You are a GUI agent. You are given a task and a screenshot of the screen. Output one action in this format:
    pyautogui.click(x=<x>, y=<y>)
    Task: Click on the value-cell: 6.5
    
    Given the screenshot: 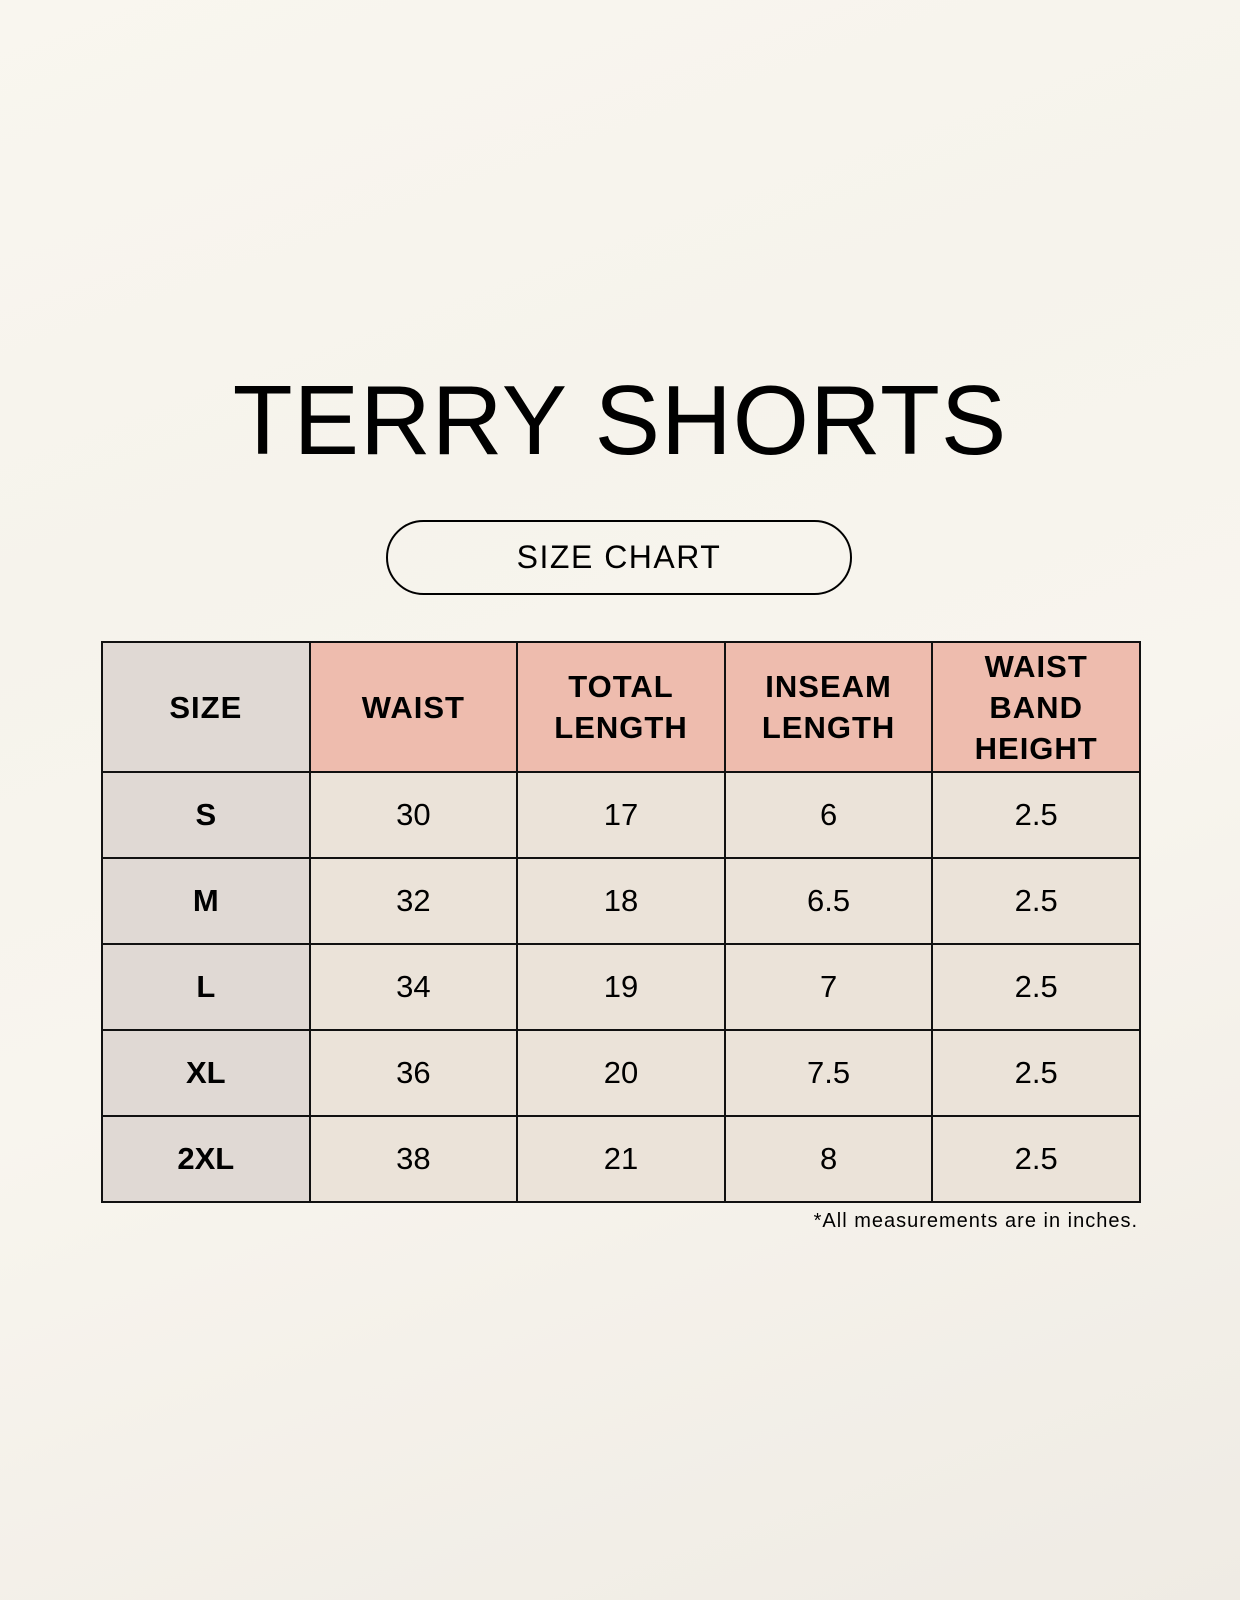 What is the action you would take?
    pyautogui.click(x=828, y=901)
    